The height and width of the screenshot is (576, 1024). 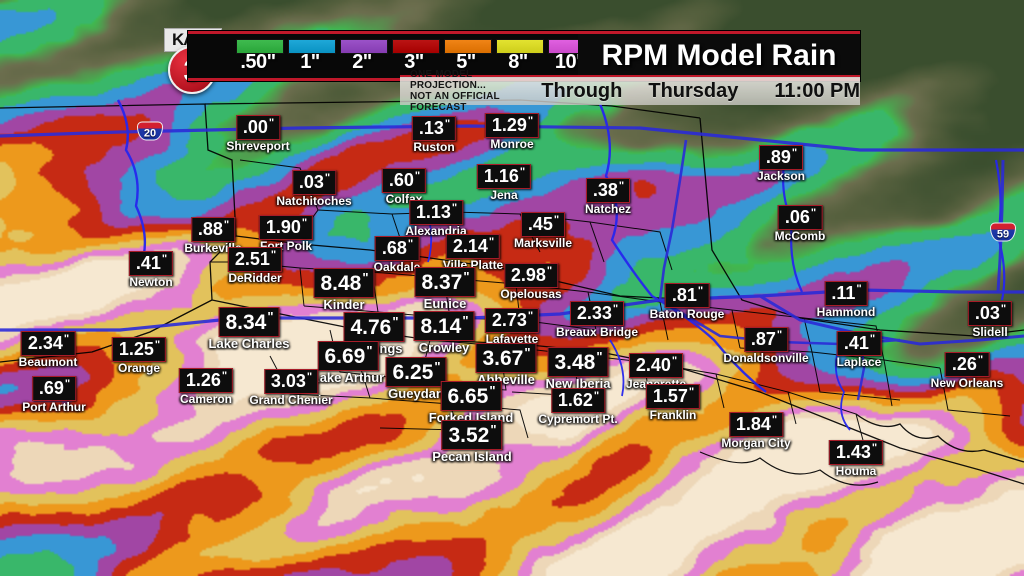 I want to click on shield-route-number: 59, so click(x=1003, y=234).